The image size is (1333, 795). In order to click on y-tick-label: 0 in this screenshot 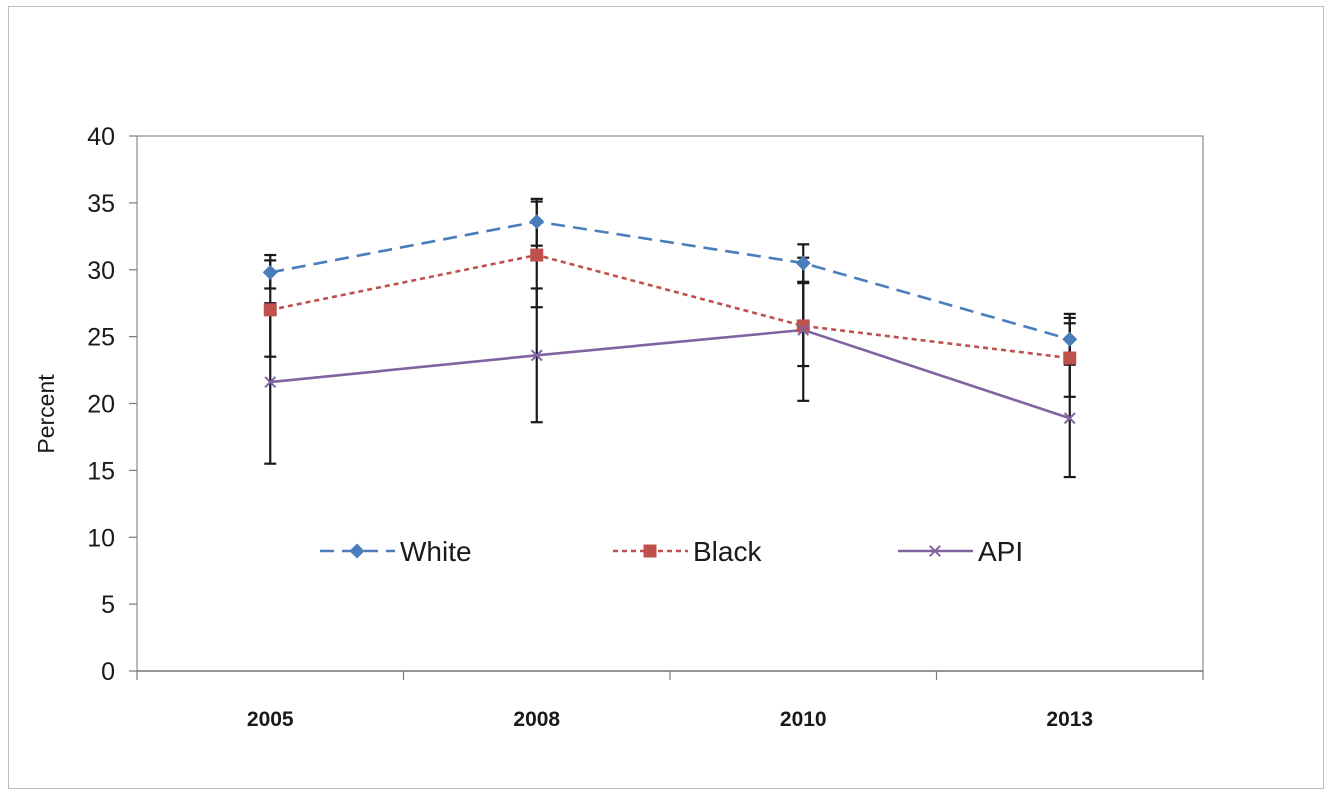, I will do `click(108, 672)`.